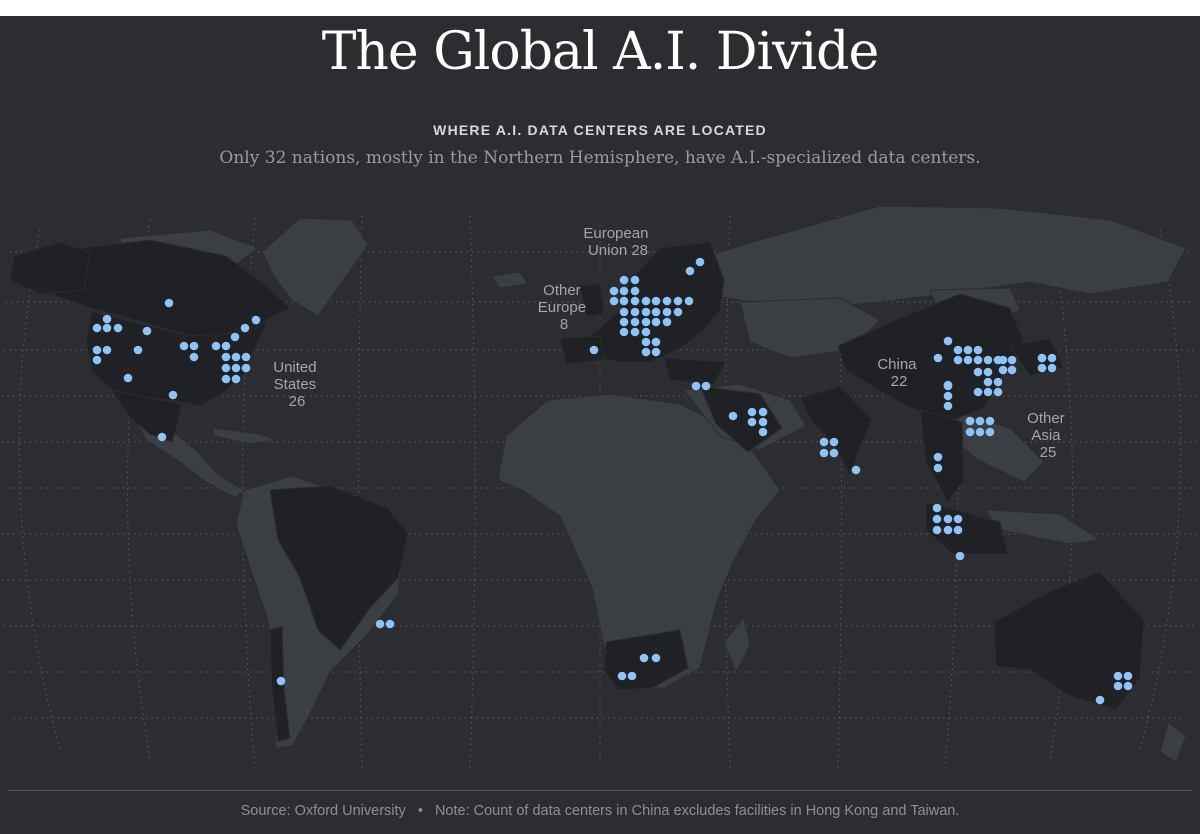 The width and height of the screenshot is (1200, 834). I want to click on footer-divider, so click(600, 790).